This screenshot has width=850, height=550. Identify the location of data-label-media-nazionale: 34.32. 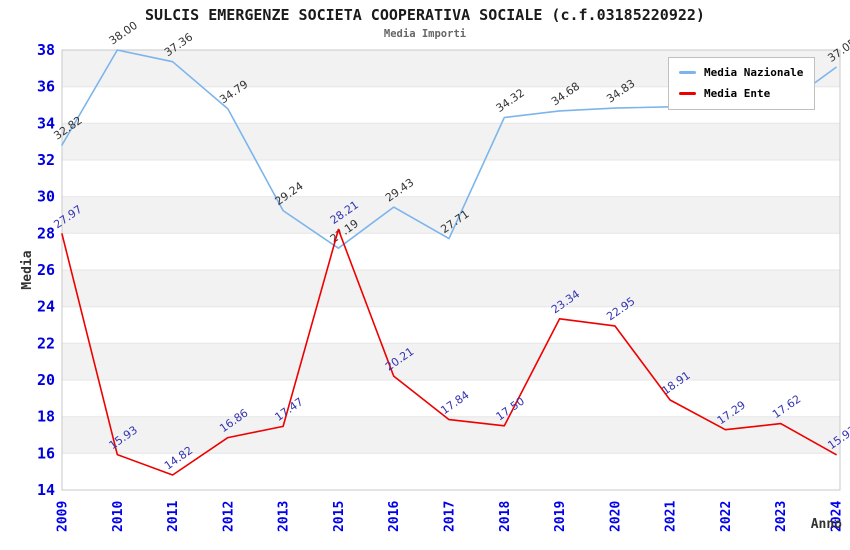
(510, 100).